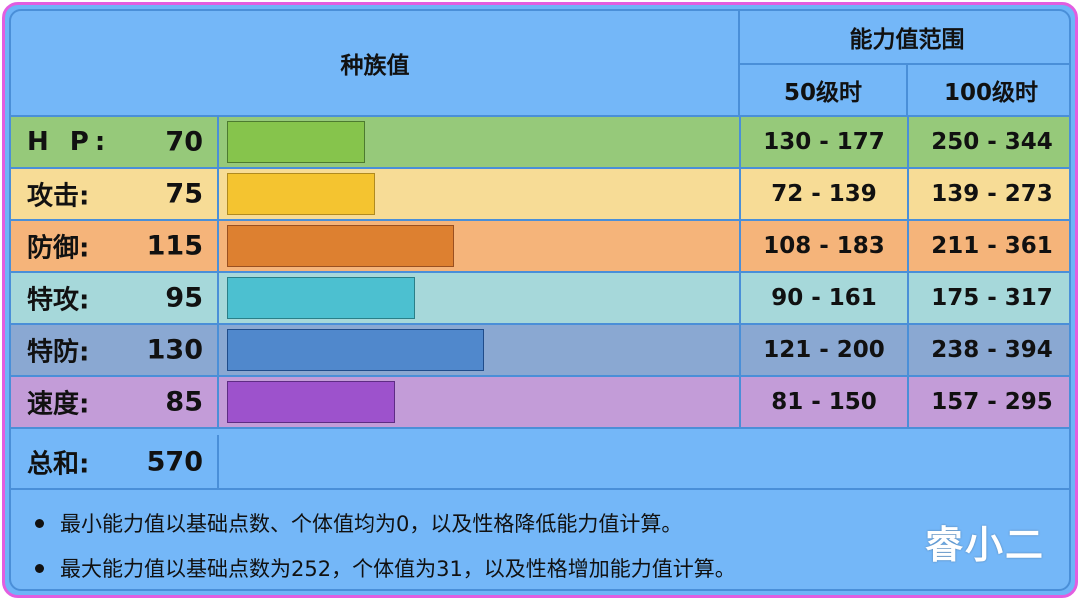  Describe the element at coordinates (823, 350) in the screenshot. I see `range-lv50: 121 - 200` at that location.